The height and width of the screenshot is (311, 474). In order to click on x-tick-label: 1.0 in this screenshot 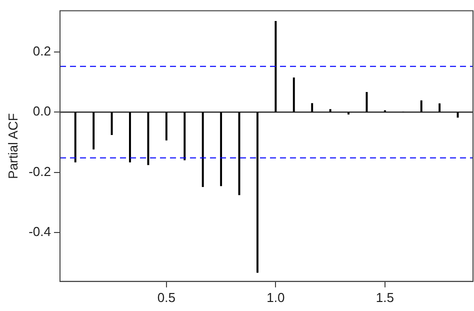, I will do `click(275, 297)`.